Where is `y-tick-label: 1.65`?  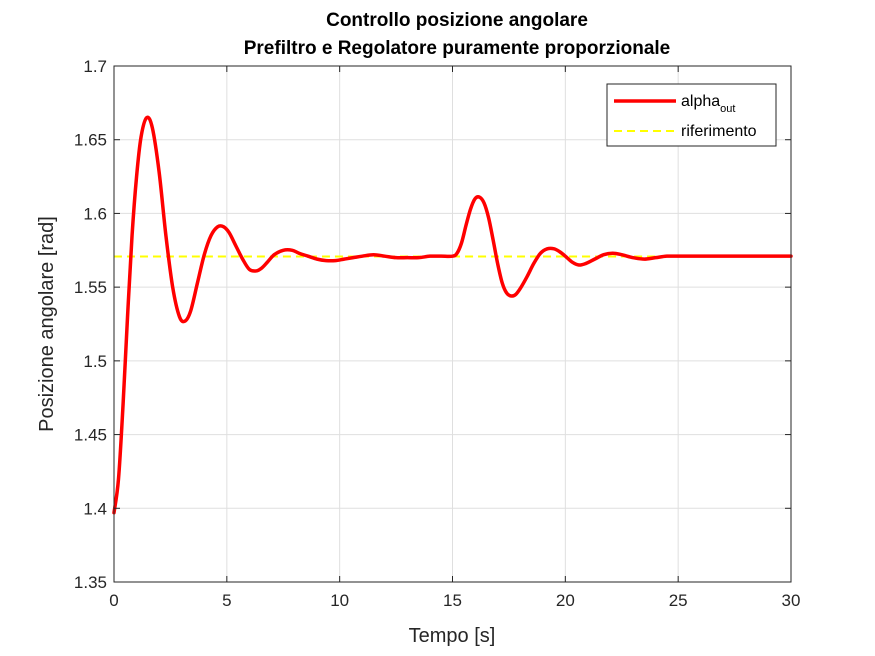
y-tick-label: 1.65 is located at coordinates (90, 140).